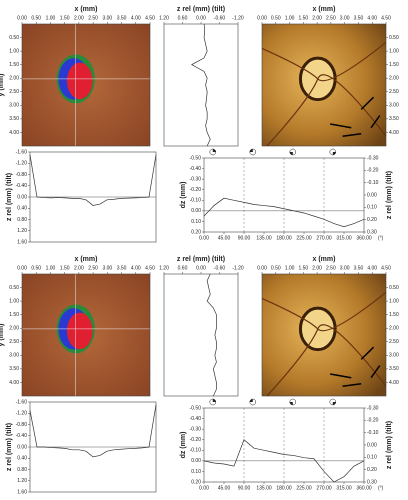 This screenshot has width=408, height=500. I want to click on y-tick-label: -0.50, so click(196, 158).